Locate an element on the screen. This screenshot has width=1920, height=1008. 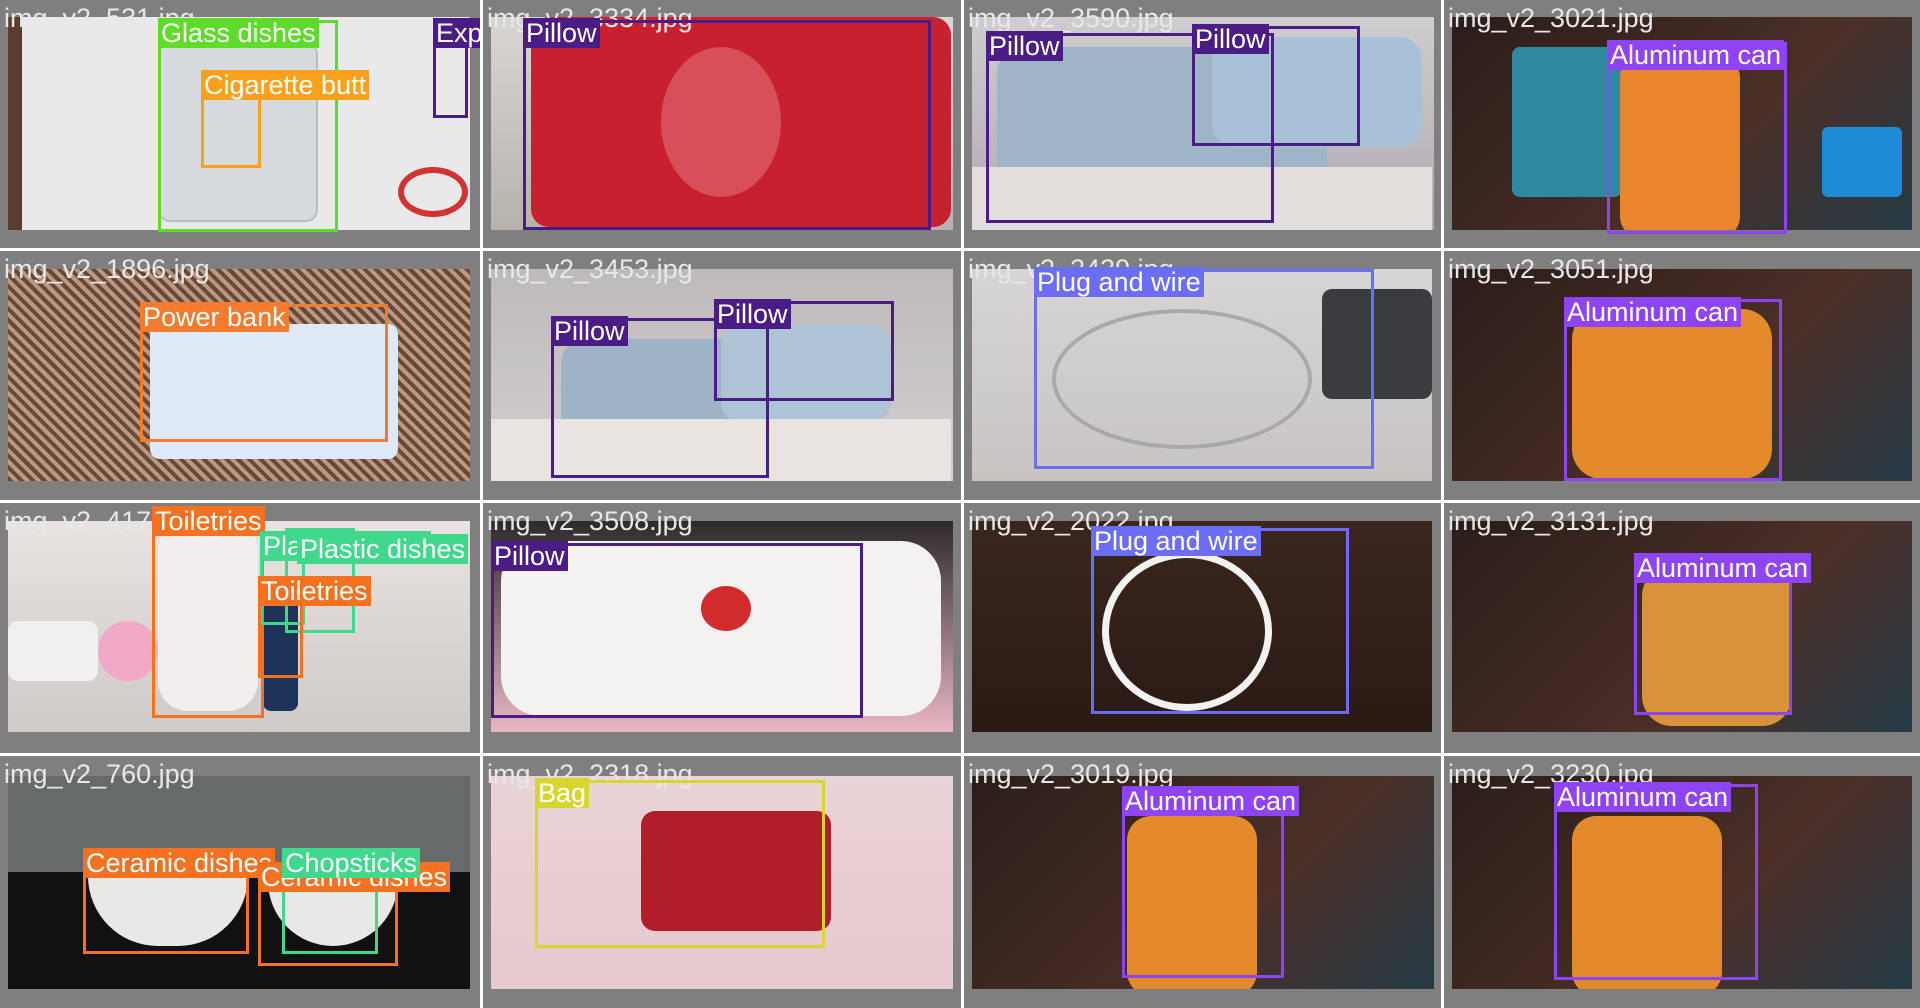
image-cell: img_v2_3051.jpg Aluminum can is located at coordinates (1682, 375).